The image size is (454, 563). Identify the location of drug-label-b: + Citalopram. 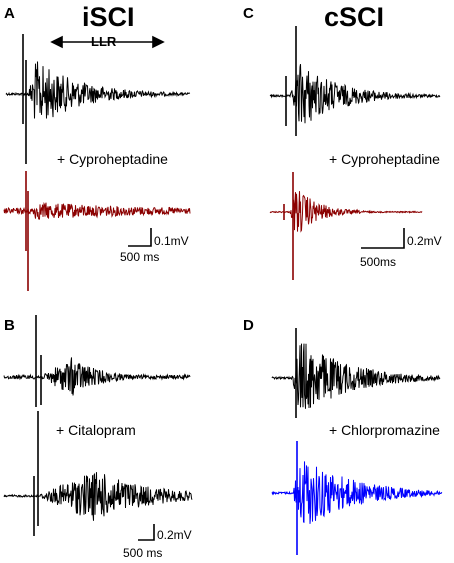
(96, 430).